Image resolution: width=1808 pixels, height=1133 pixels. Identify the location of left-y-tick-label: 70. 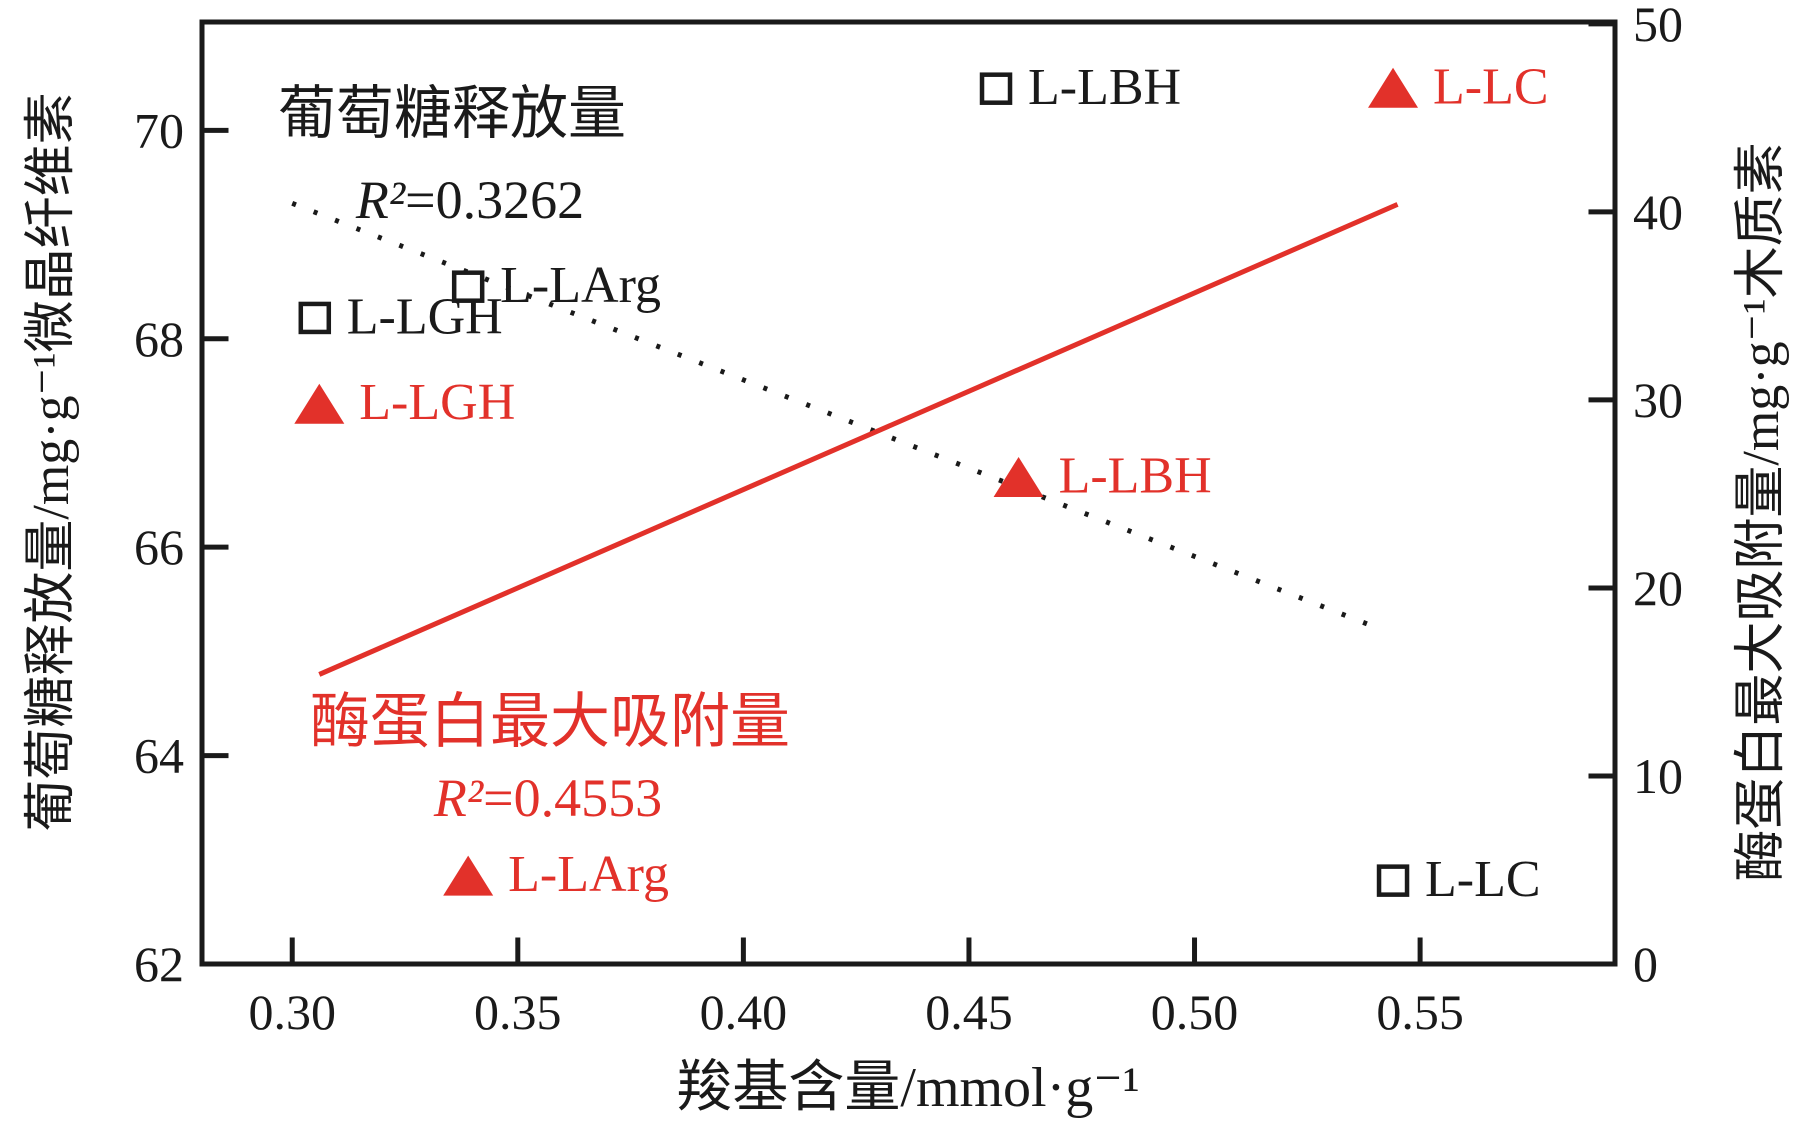
(159, 130).